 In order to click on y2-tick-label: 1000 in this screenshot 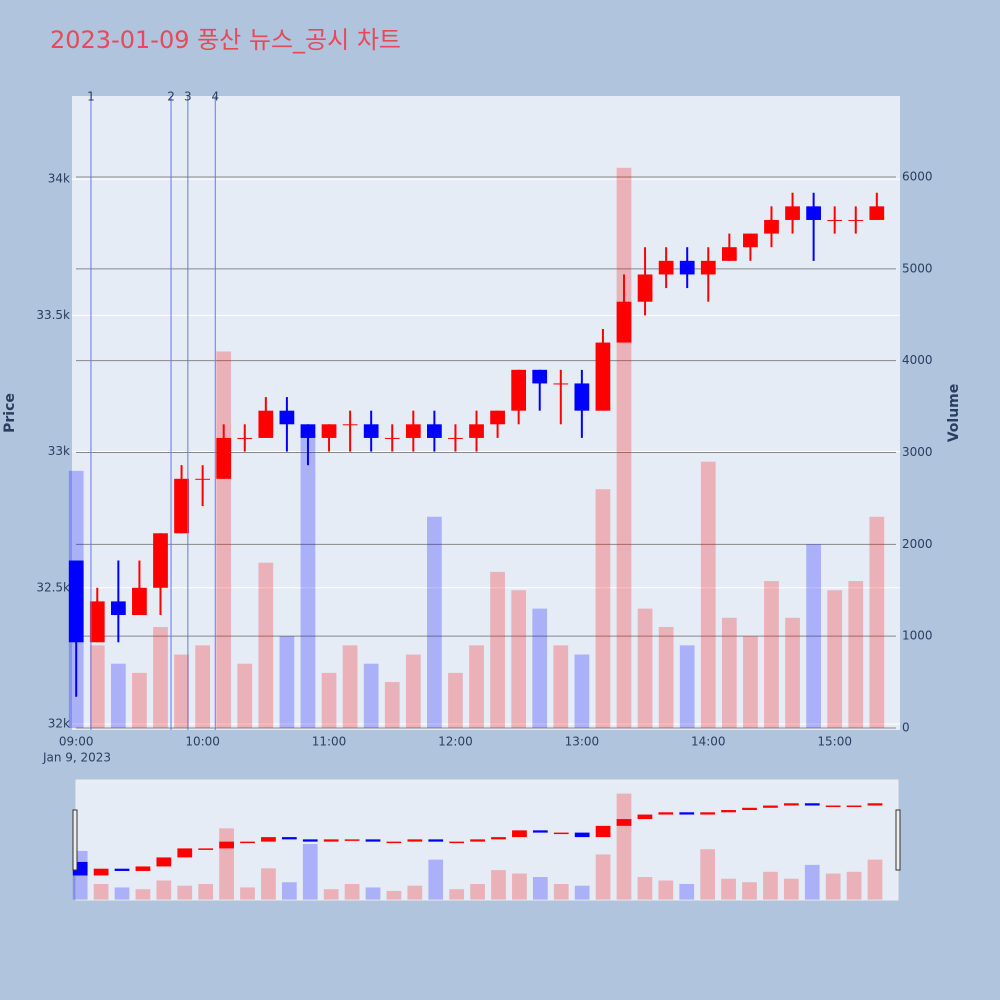, I will do `click(917, 636)`.